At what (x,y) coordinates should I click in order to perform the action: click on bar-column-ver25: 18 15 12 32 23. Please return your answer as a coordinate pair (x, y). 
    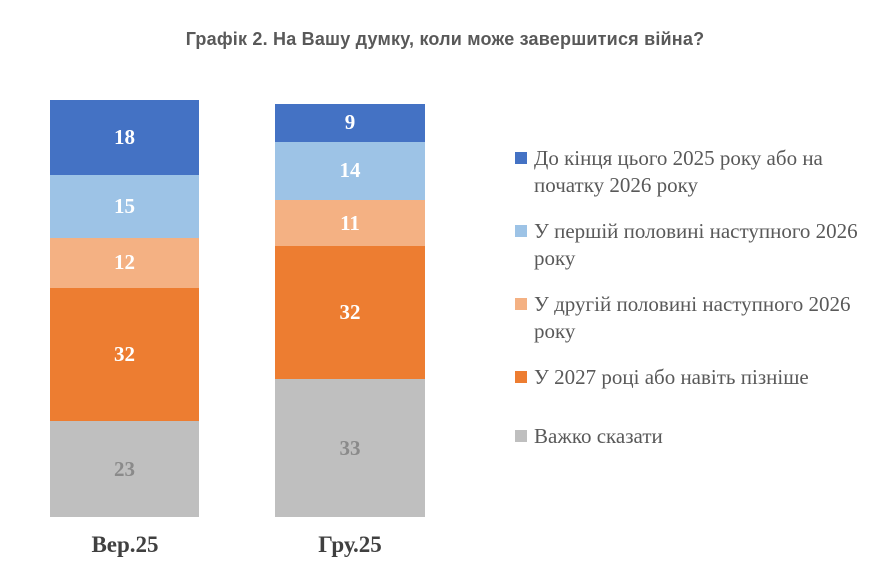
    Looking at the image, I should click on (124, 308).